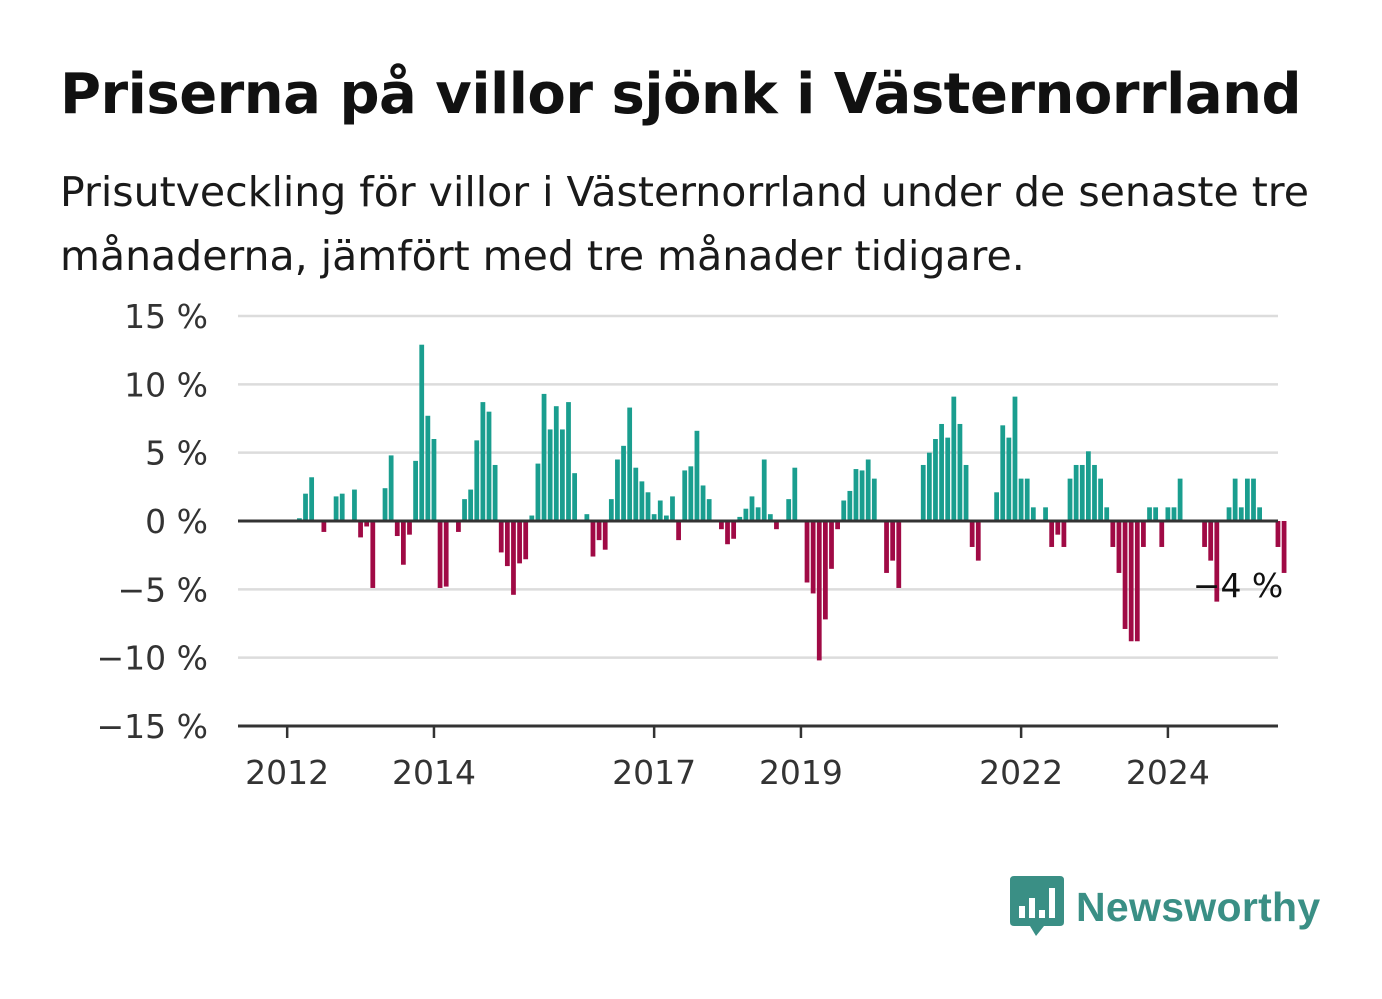 The image size is (1382, 999). I want to click on x-tick-label: 2012, so click(287, 772).